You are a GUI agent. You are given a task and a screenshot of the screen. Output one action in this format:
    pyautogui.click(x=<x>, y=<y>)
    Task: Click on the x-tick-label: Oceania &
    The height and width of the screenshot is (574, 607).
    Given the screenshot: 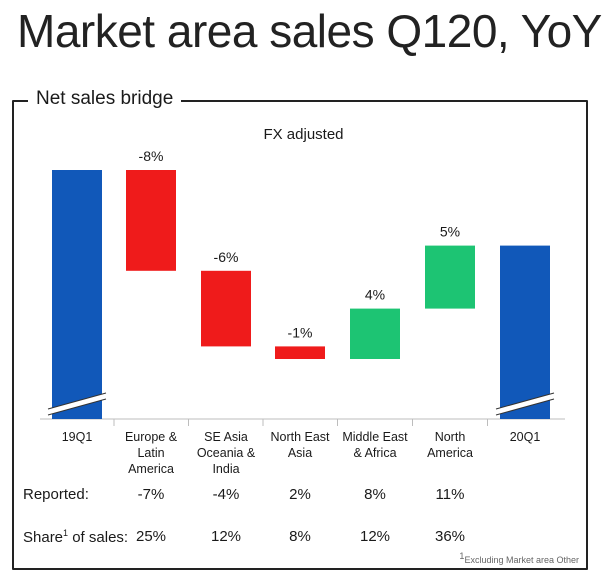 What is the action you would take?
    pyautogui.click(x=226, y=453)
    